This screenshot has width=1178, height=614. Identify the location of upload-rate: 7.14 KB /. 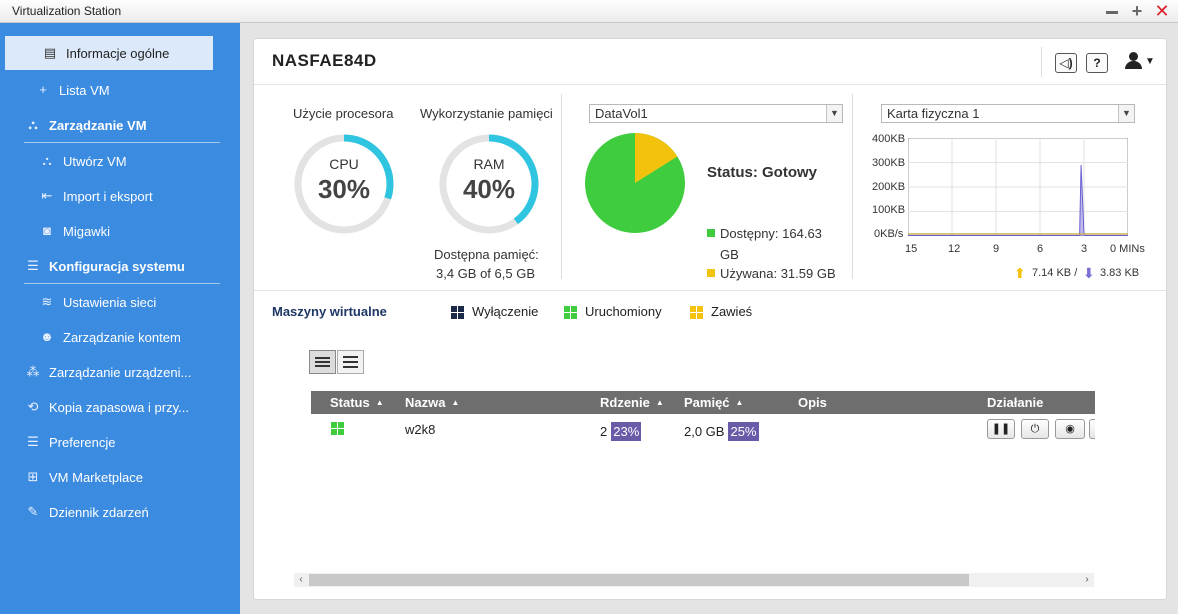
(1055, 273).